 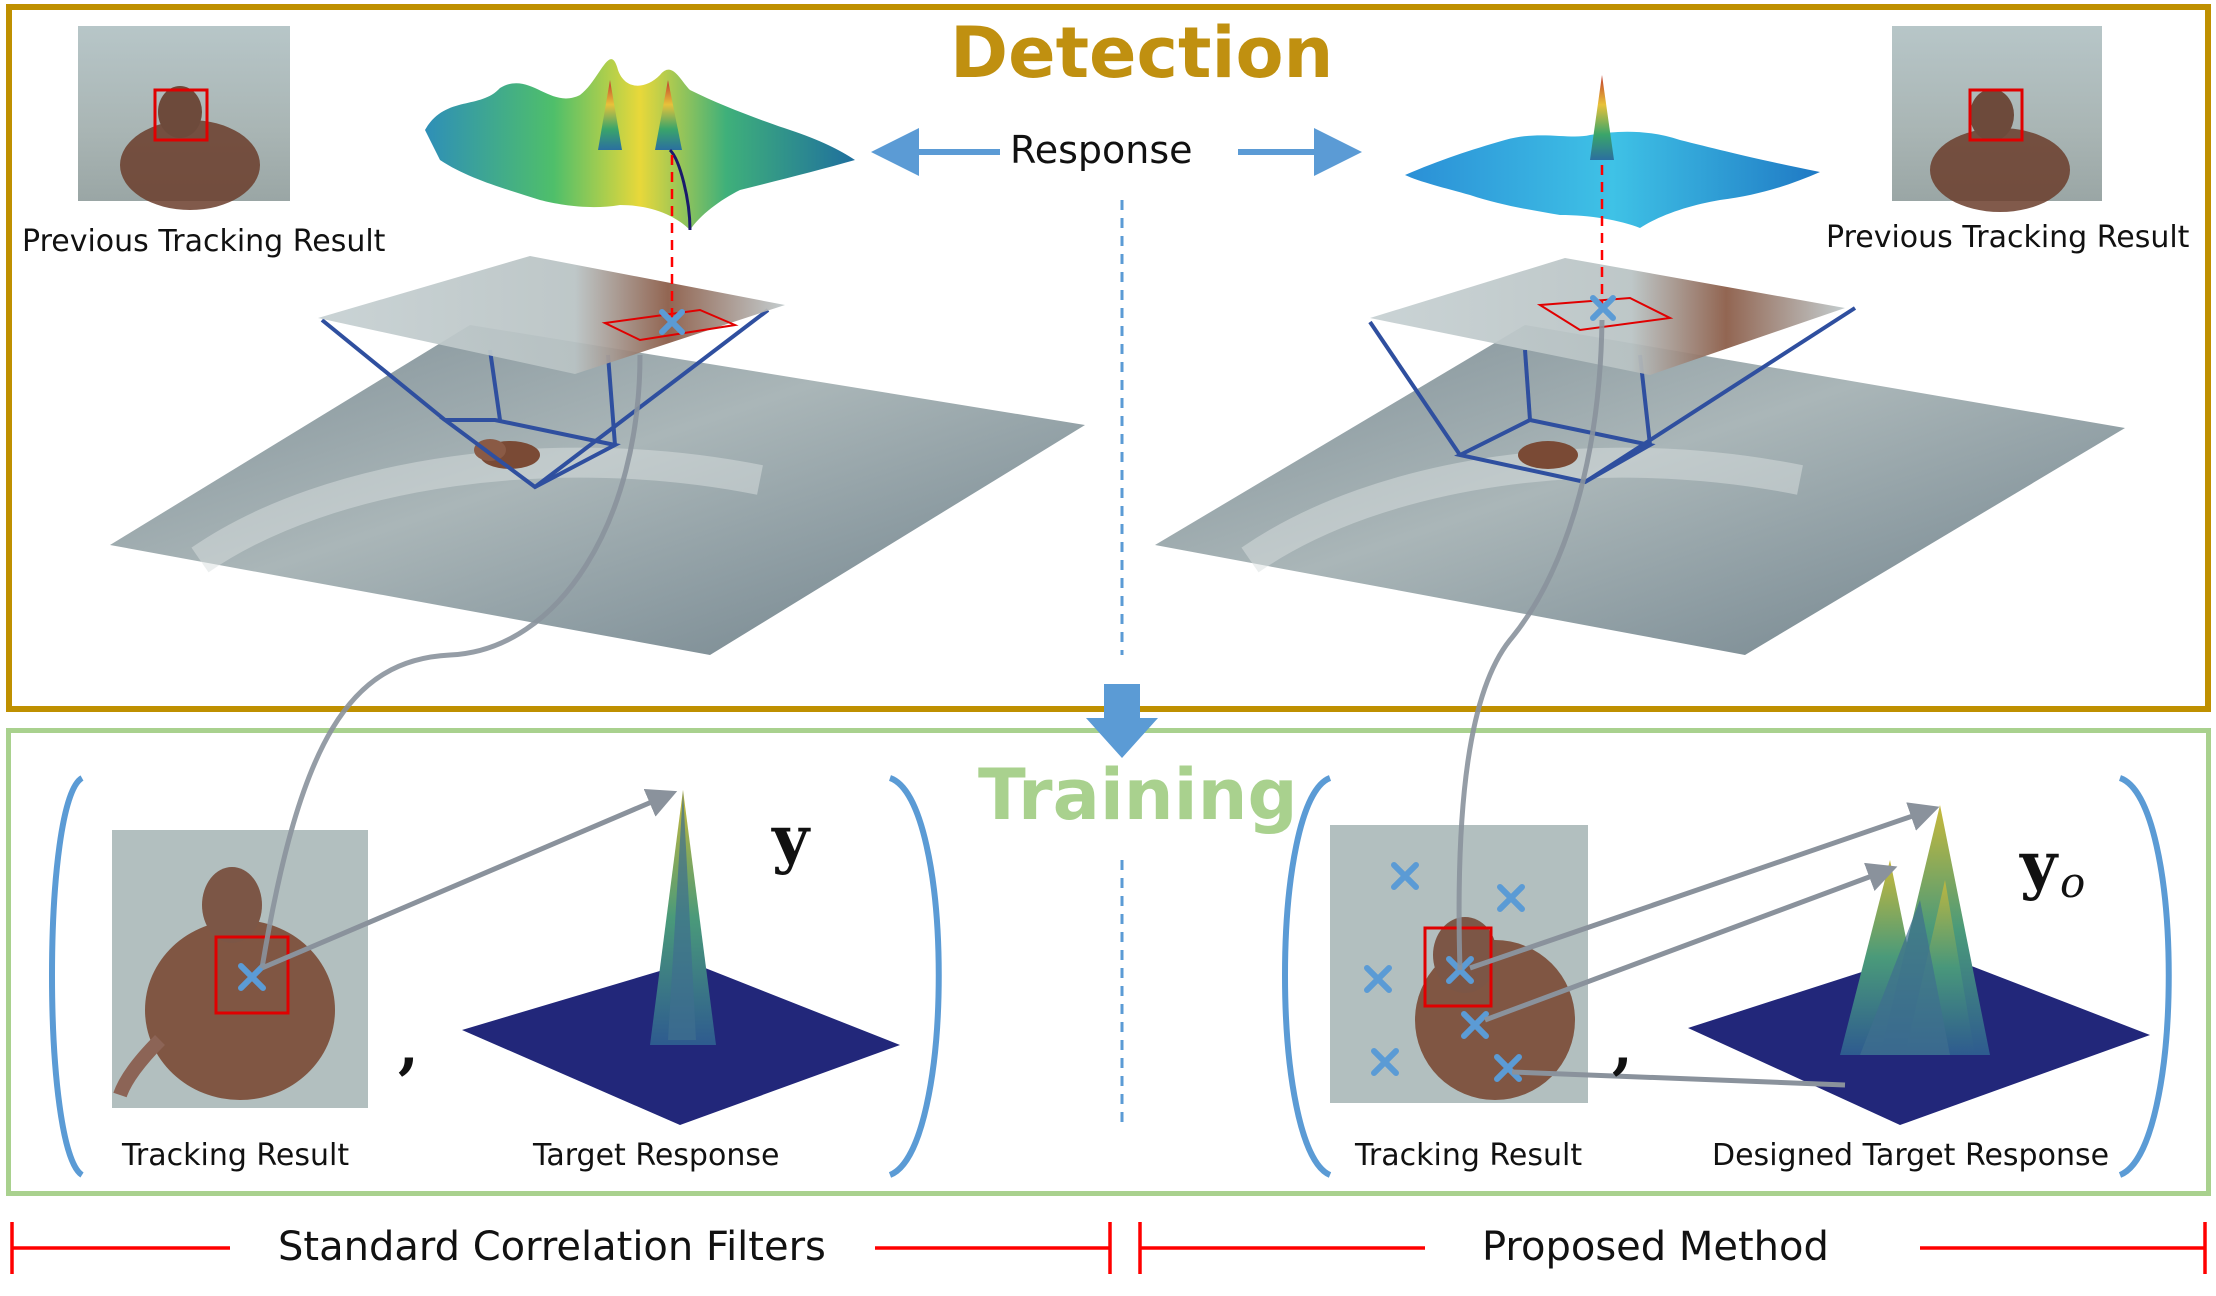 What do you see at coordinates (1307, 976) in the screenshot?
I see `bracket-right-open` at bounding box center [1307, 976].